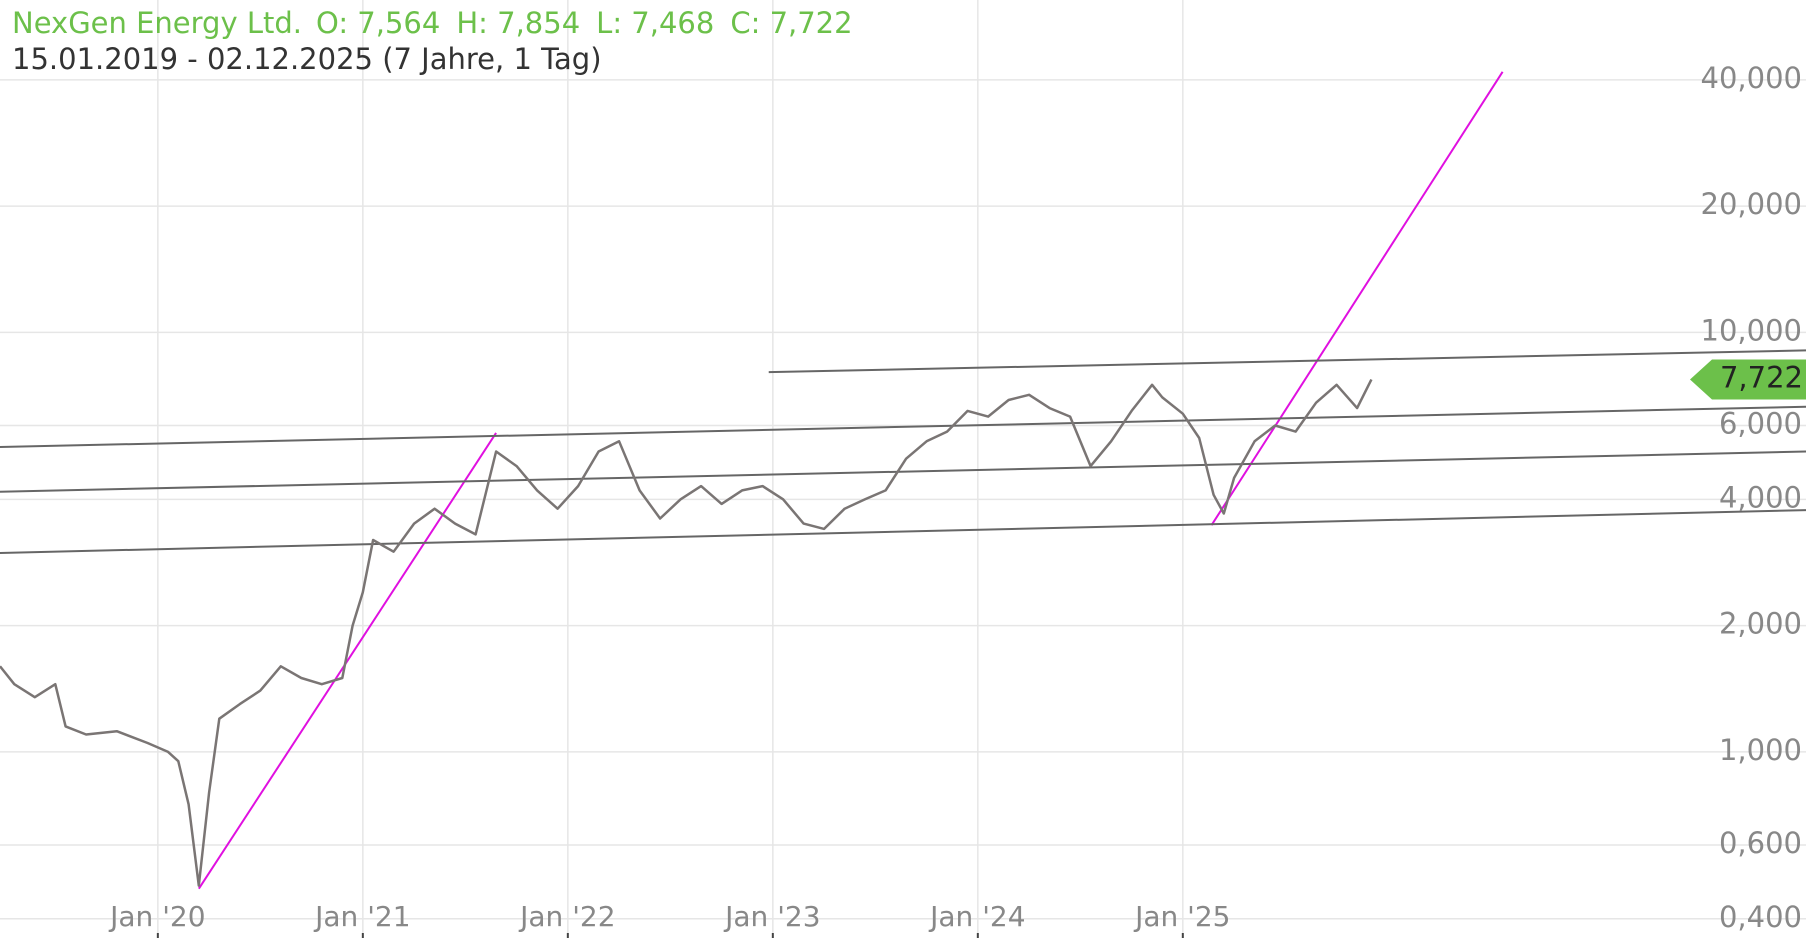 This screenshot has height=938, width=1806. What do you see at coordinates (1760, 423) in the screenshot?
I see `y-tick-label: 6,000` at bounding box center [1760, 423].